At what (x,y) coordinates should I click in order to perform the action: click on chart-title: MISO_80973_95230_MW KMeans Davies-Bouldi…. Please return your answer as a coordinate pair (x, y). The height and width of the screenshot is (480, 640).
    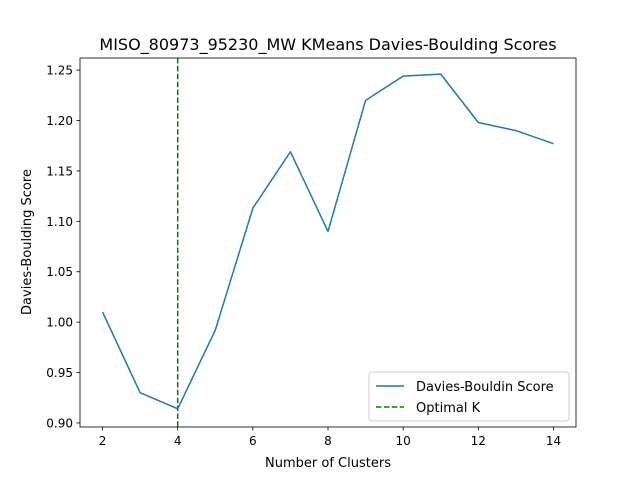
    Looking at the image, I should click on (327, 45).